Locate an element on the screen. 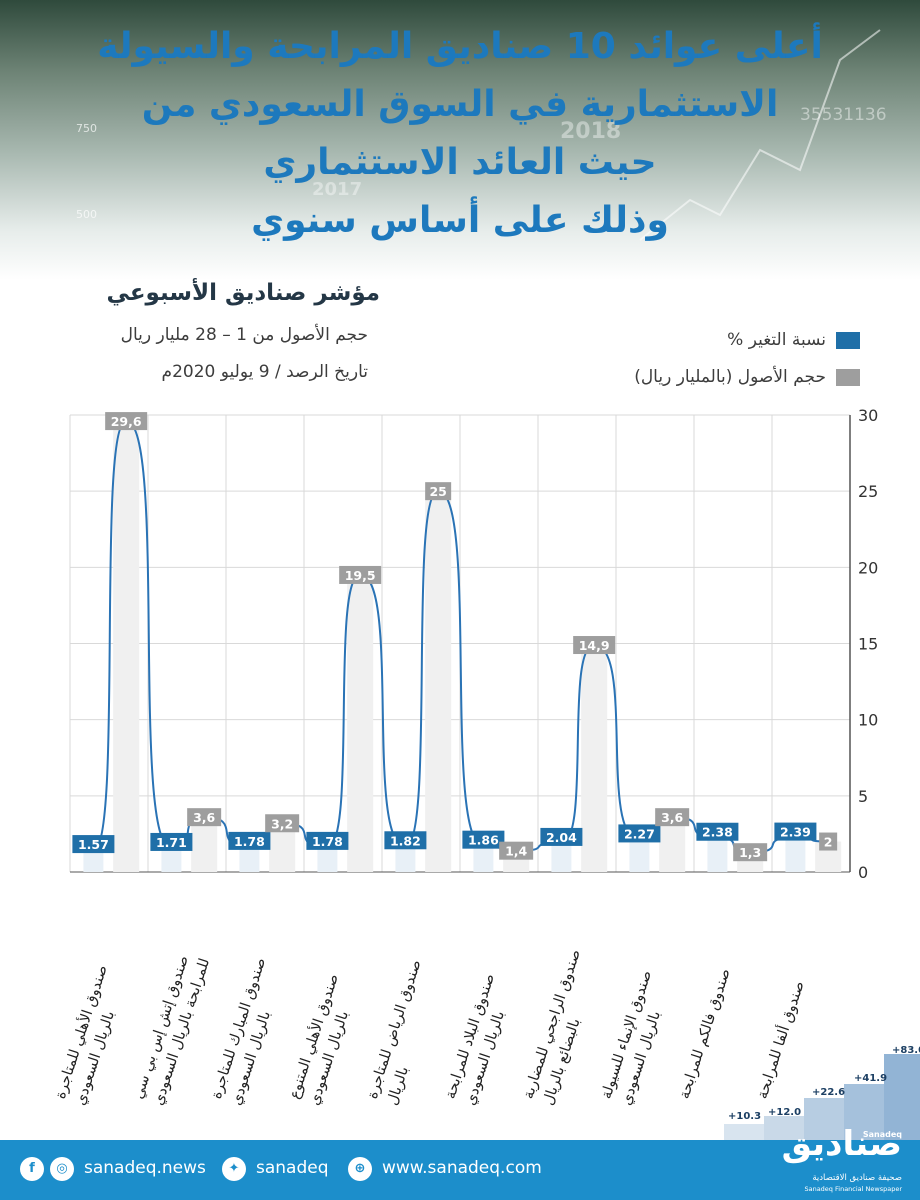 The image size is (920, 1200). y-tick-label: 20 is located at coordinates (868, 567).